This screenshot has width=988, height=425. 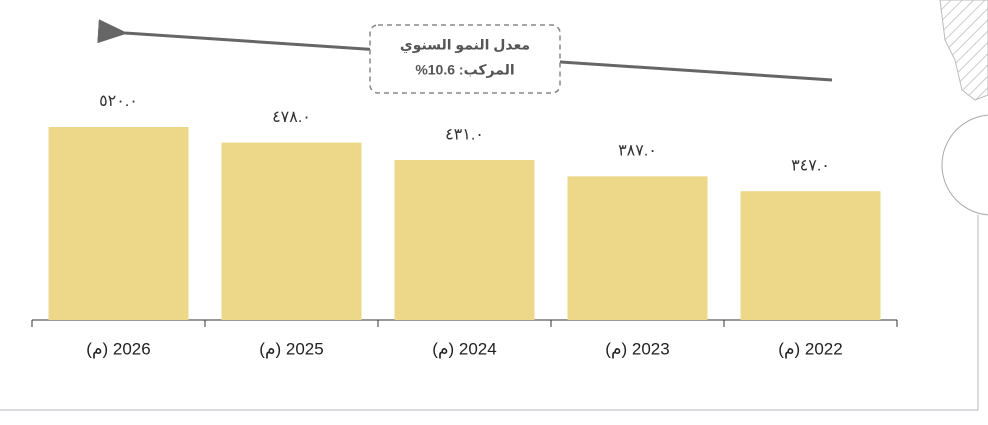 What do you see at coordinates (964, 165) in the screenshot?
I see `decor-circle` at bounding box center [964, 165].